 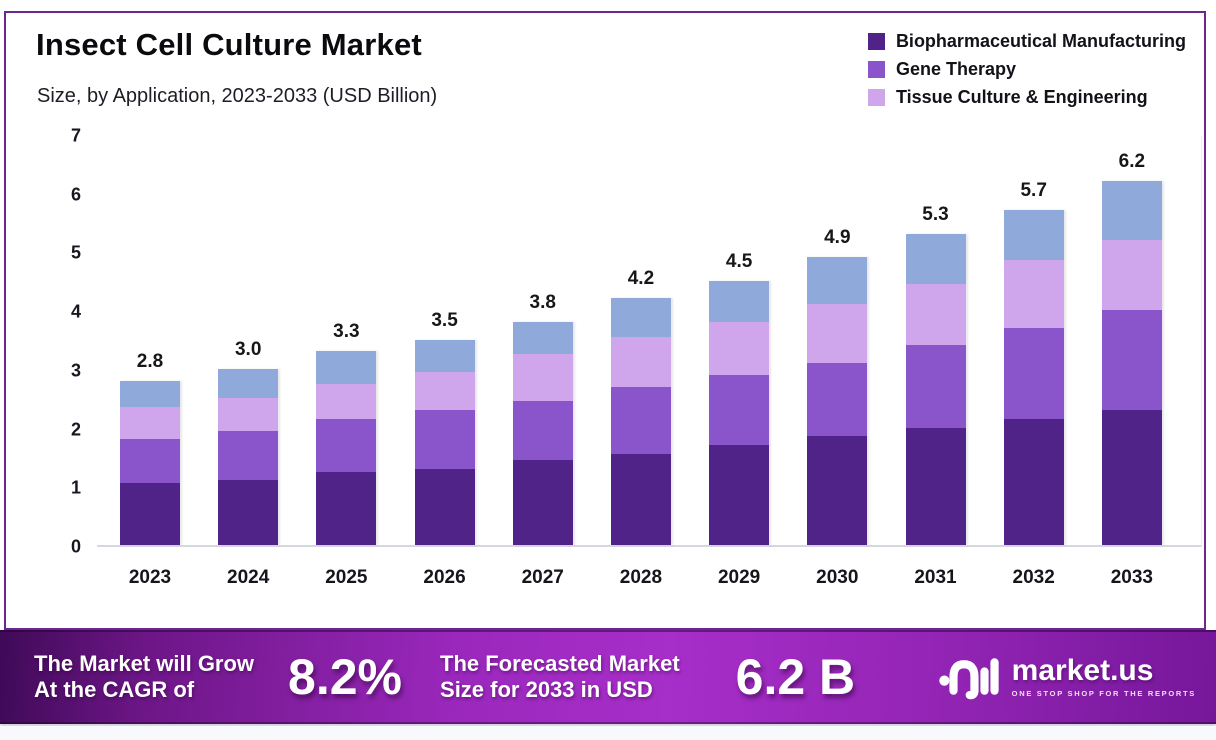 What do you see at coordinates (75, 546) in the screenshot?
I see `y-tick-label: 0` at bounding box center [75, 546].